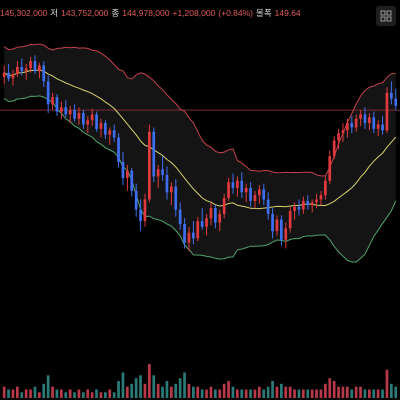 This screenshot has height=400, width=400. I want to click on change-percent: (+0.84%), so click(236, 13).